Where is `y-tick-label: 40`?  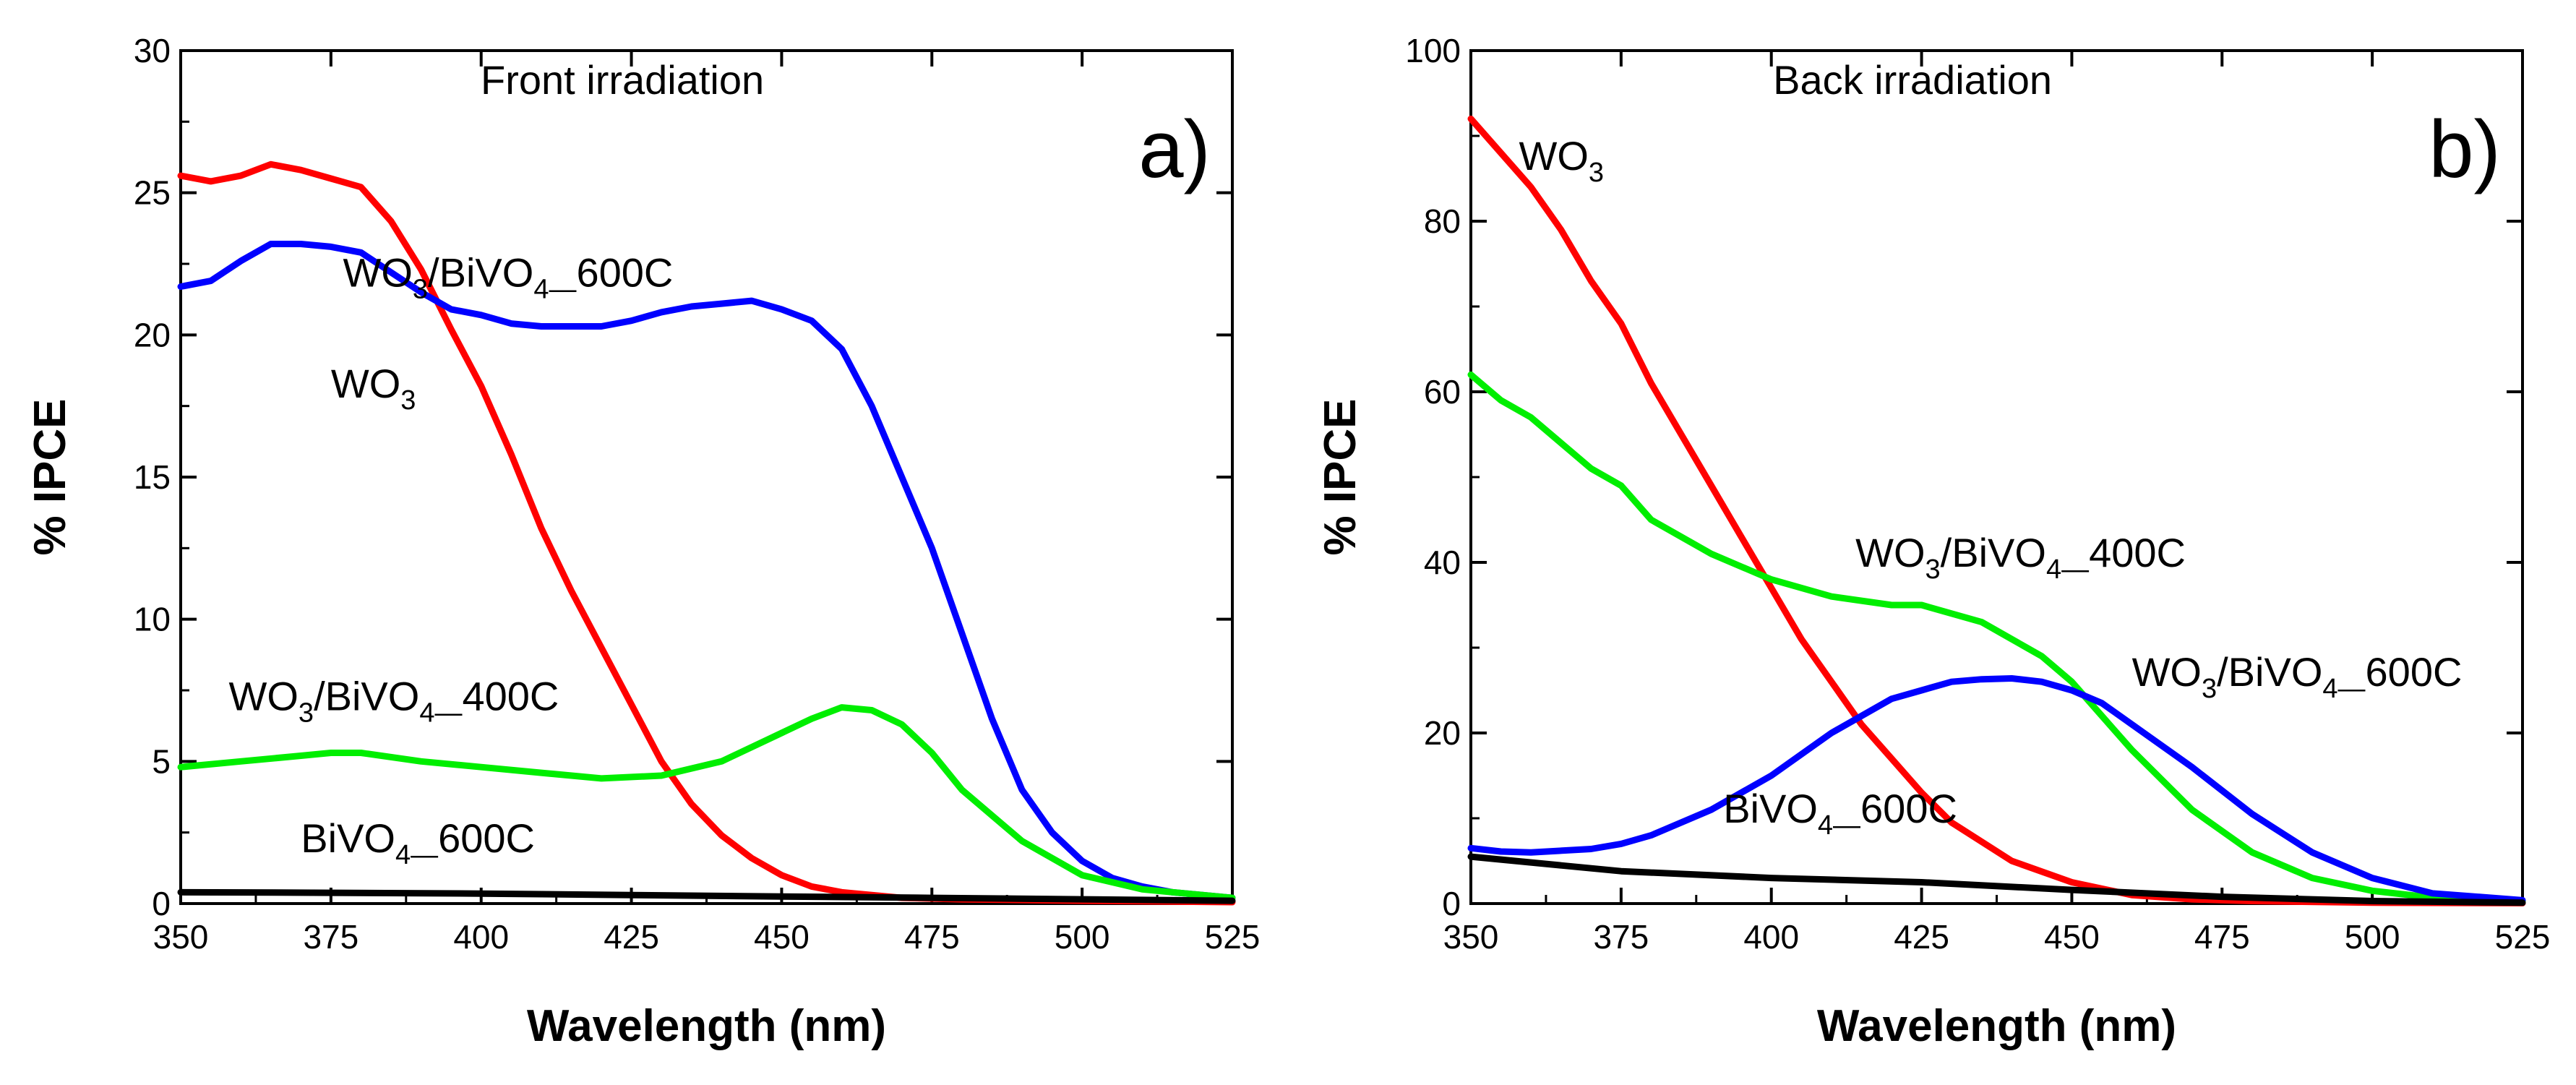
y-tick-label: 40 is located at coordinates (1443, 562).